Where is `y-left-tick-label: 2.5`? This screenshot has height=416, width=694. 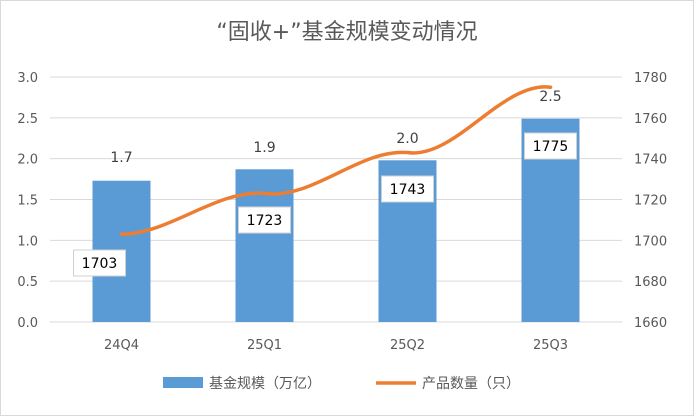 y-left-tick-label: 2.5 is located at coordinates (27, 119).